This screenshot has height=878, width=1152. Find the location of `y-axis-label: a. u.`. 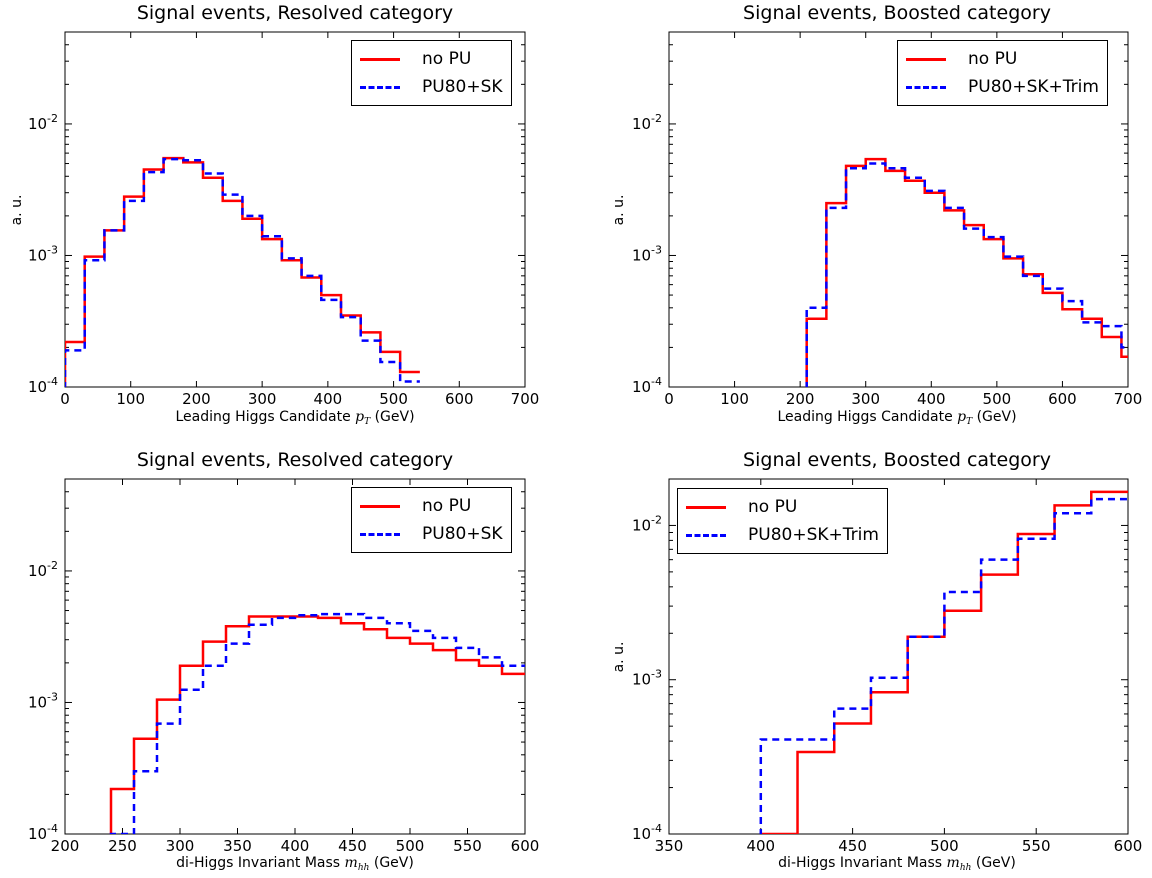

y-axis-label: a. u. is located at coordinates (619, 657).